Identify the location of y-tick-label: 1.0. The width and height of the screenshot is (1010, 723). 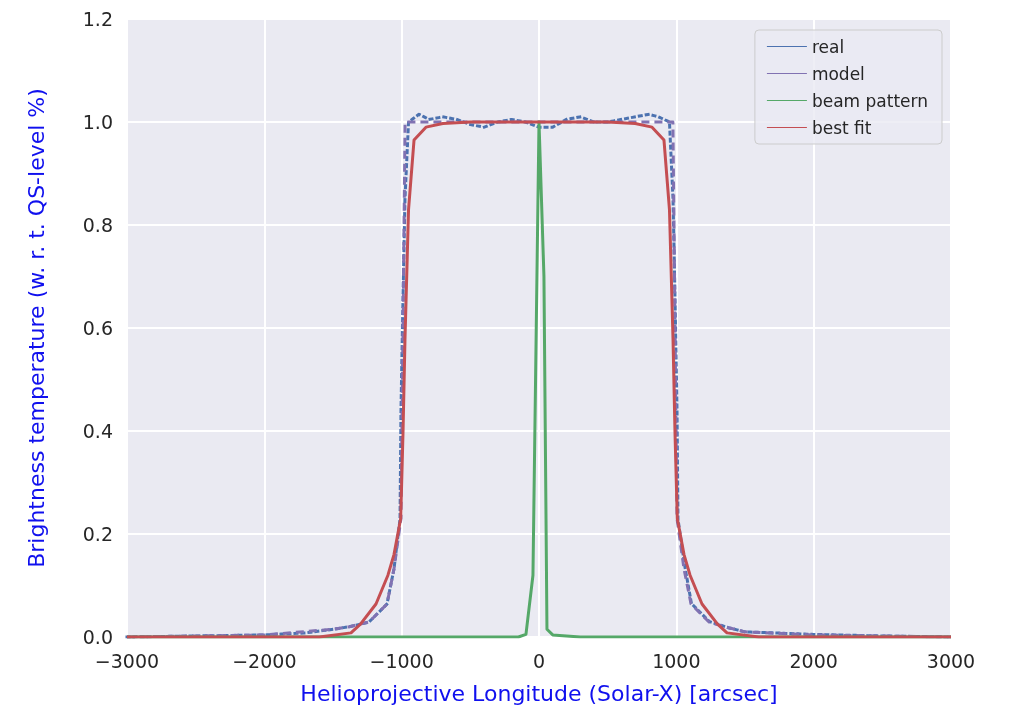
(97, 122).